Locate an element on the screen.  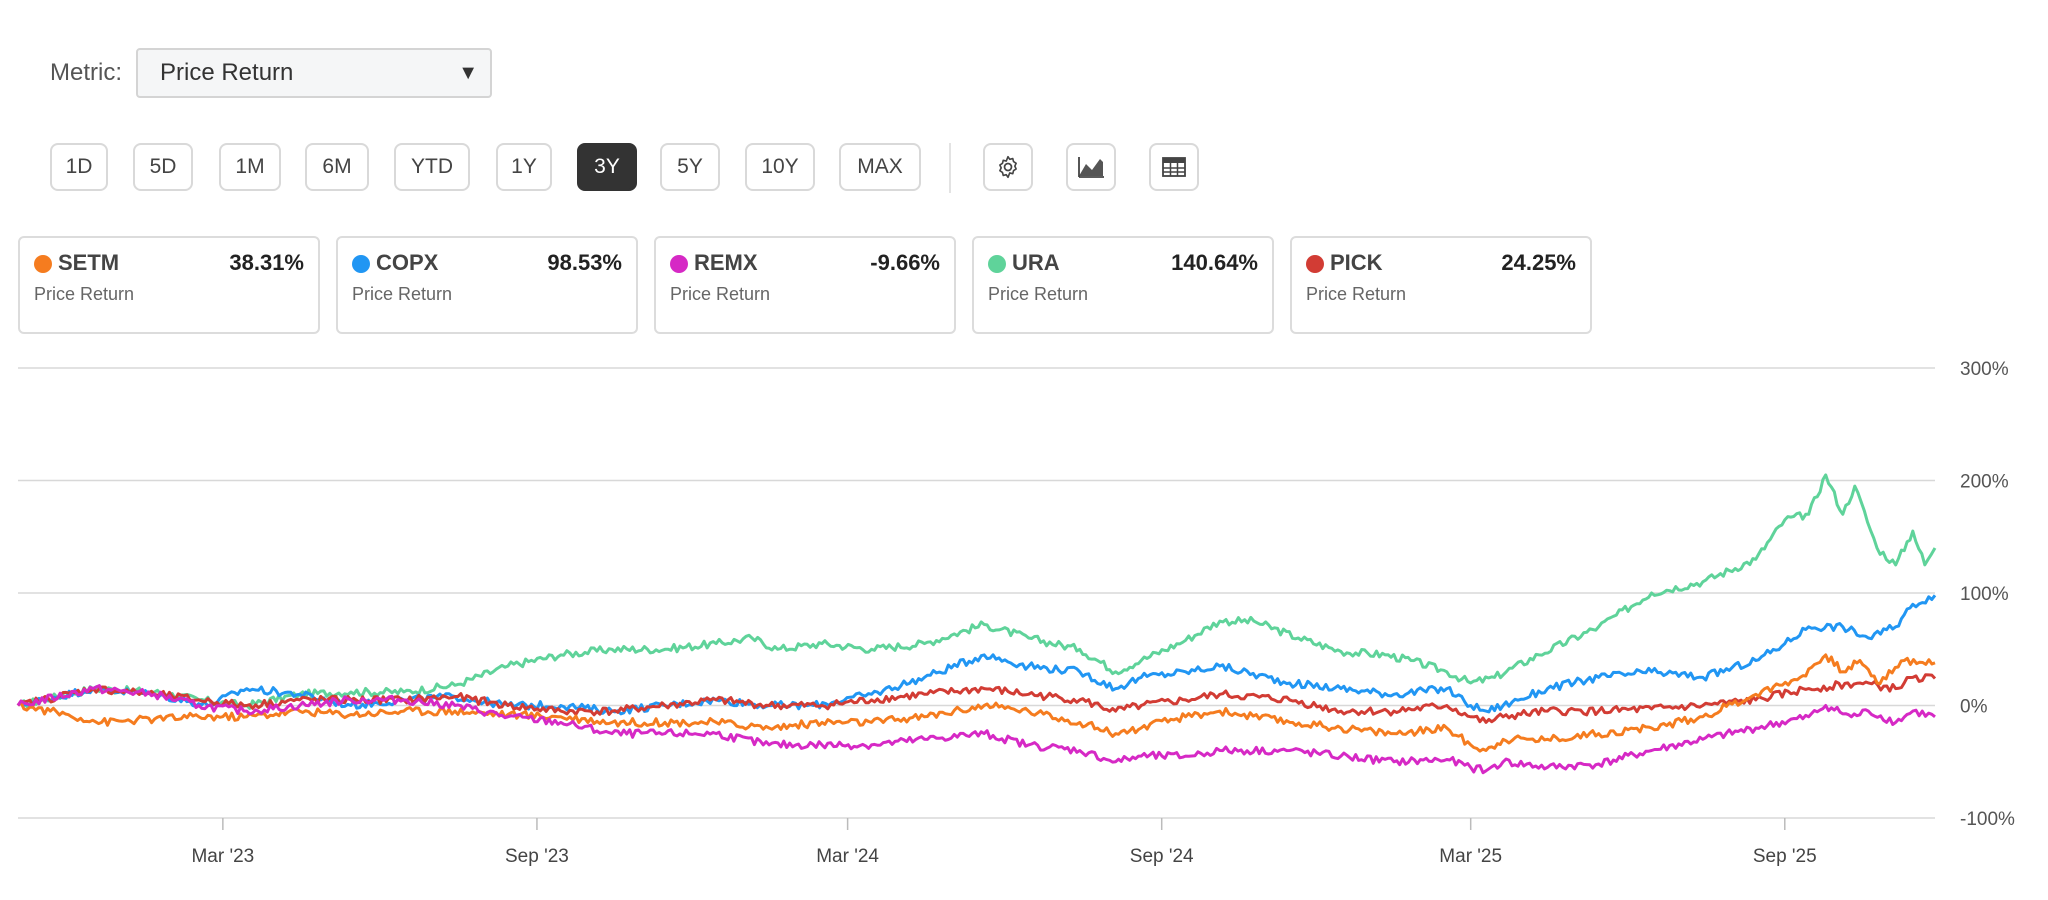
range-button-3y: 3Y is located at coordinates (607, 167).